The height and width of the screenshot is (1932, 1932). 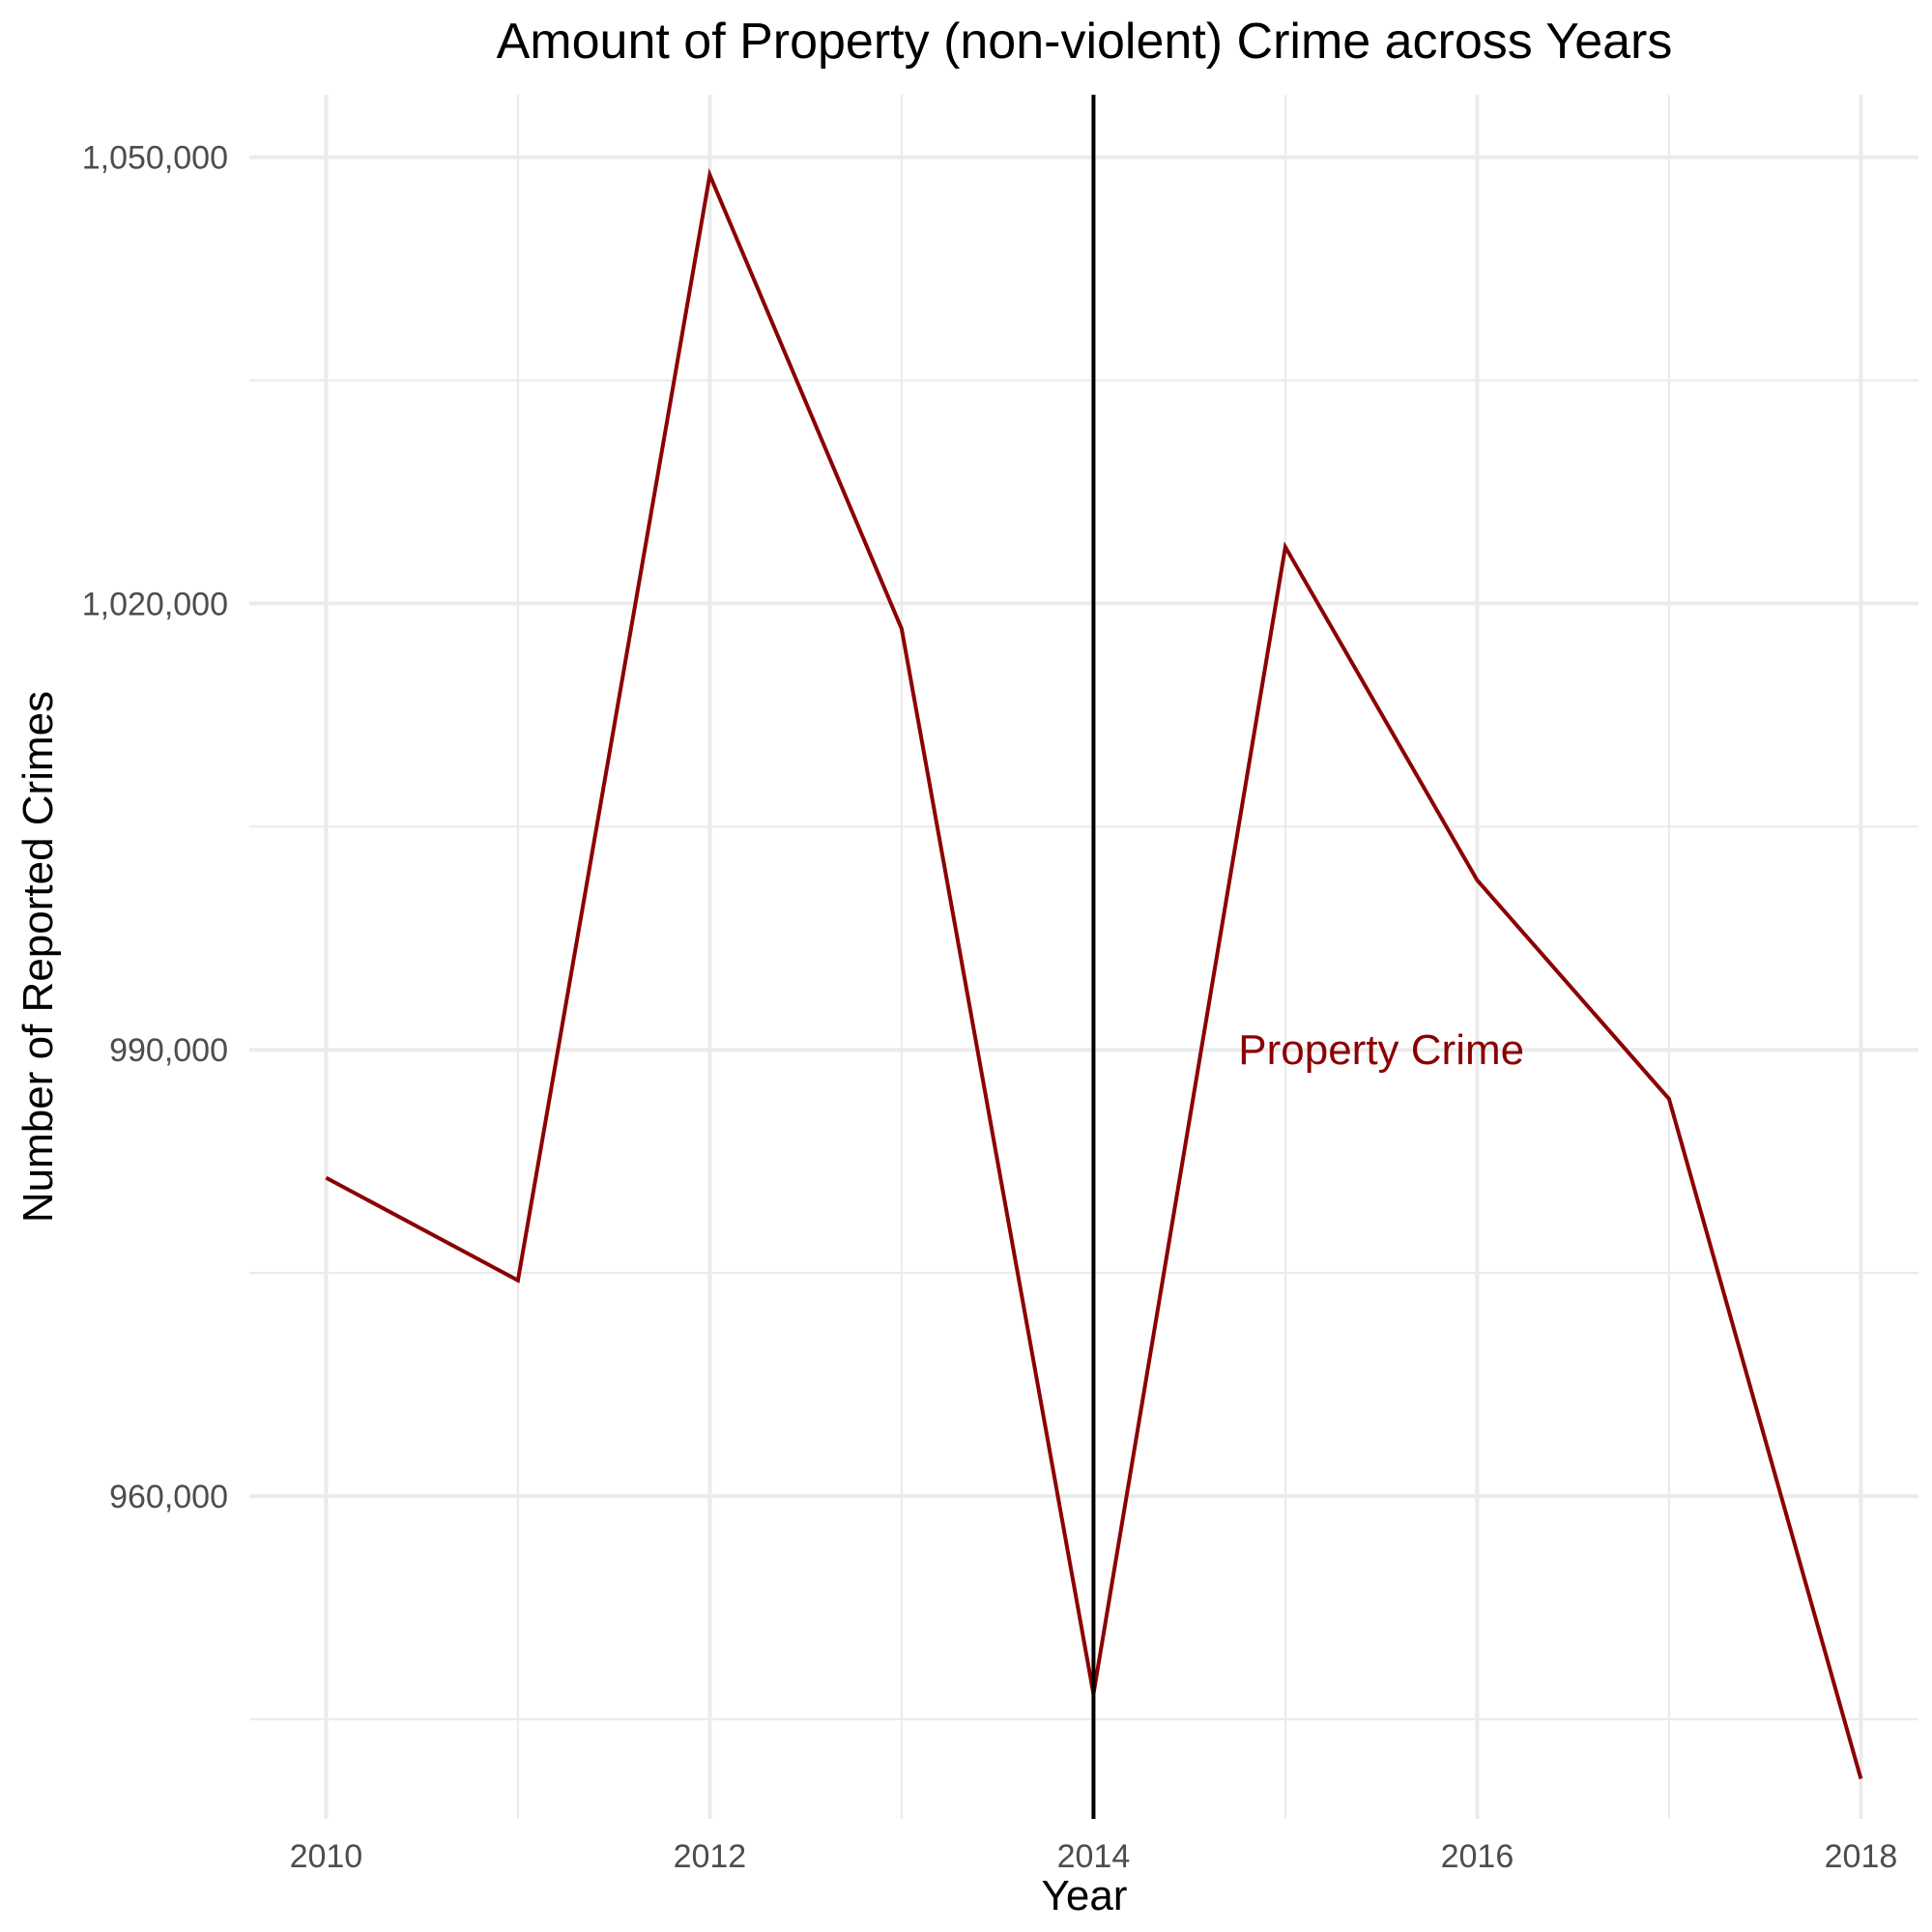 I want to click on x-tick-label: 2016, so click(x=1477, y=1856).